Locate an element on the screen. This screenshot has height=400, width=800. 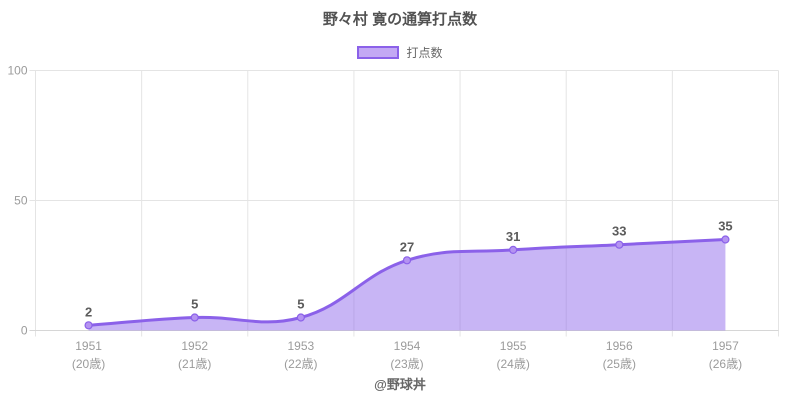
x-tick-year: 1954 is located at coordinates (407, 346).